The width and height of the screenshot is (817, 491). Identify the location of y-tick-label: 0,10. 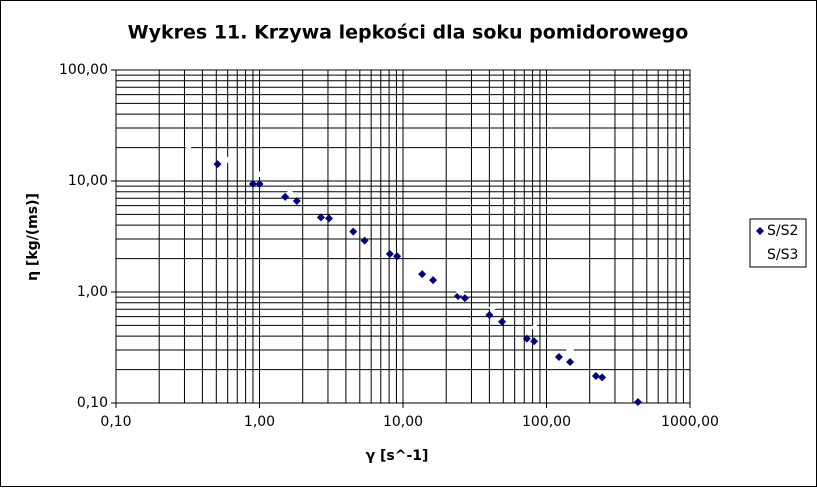
(92, 403).